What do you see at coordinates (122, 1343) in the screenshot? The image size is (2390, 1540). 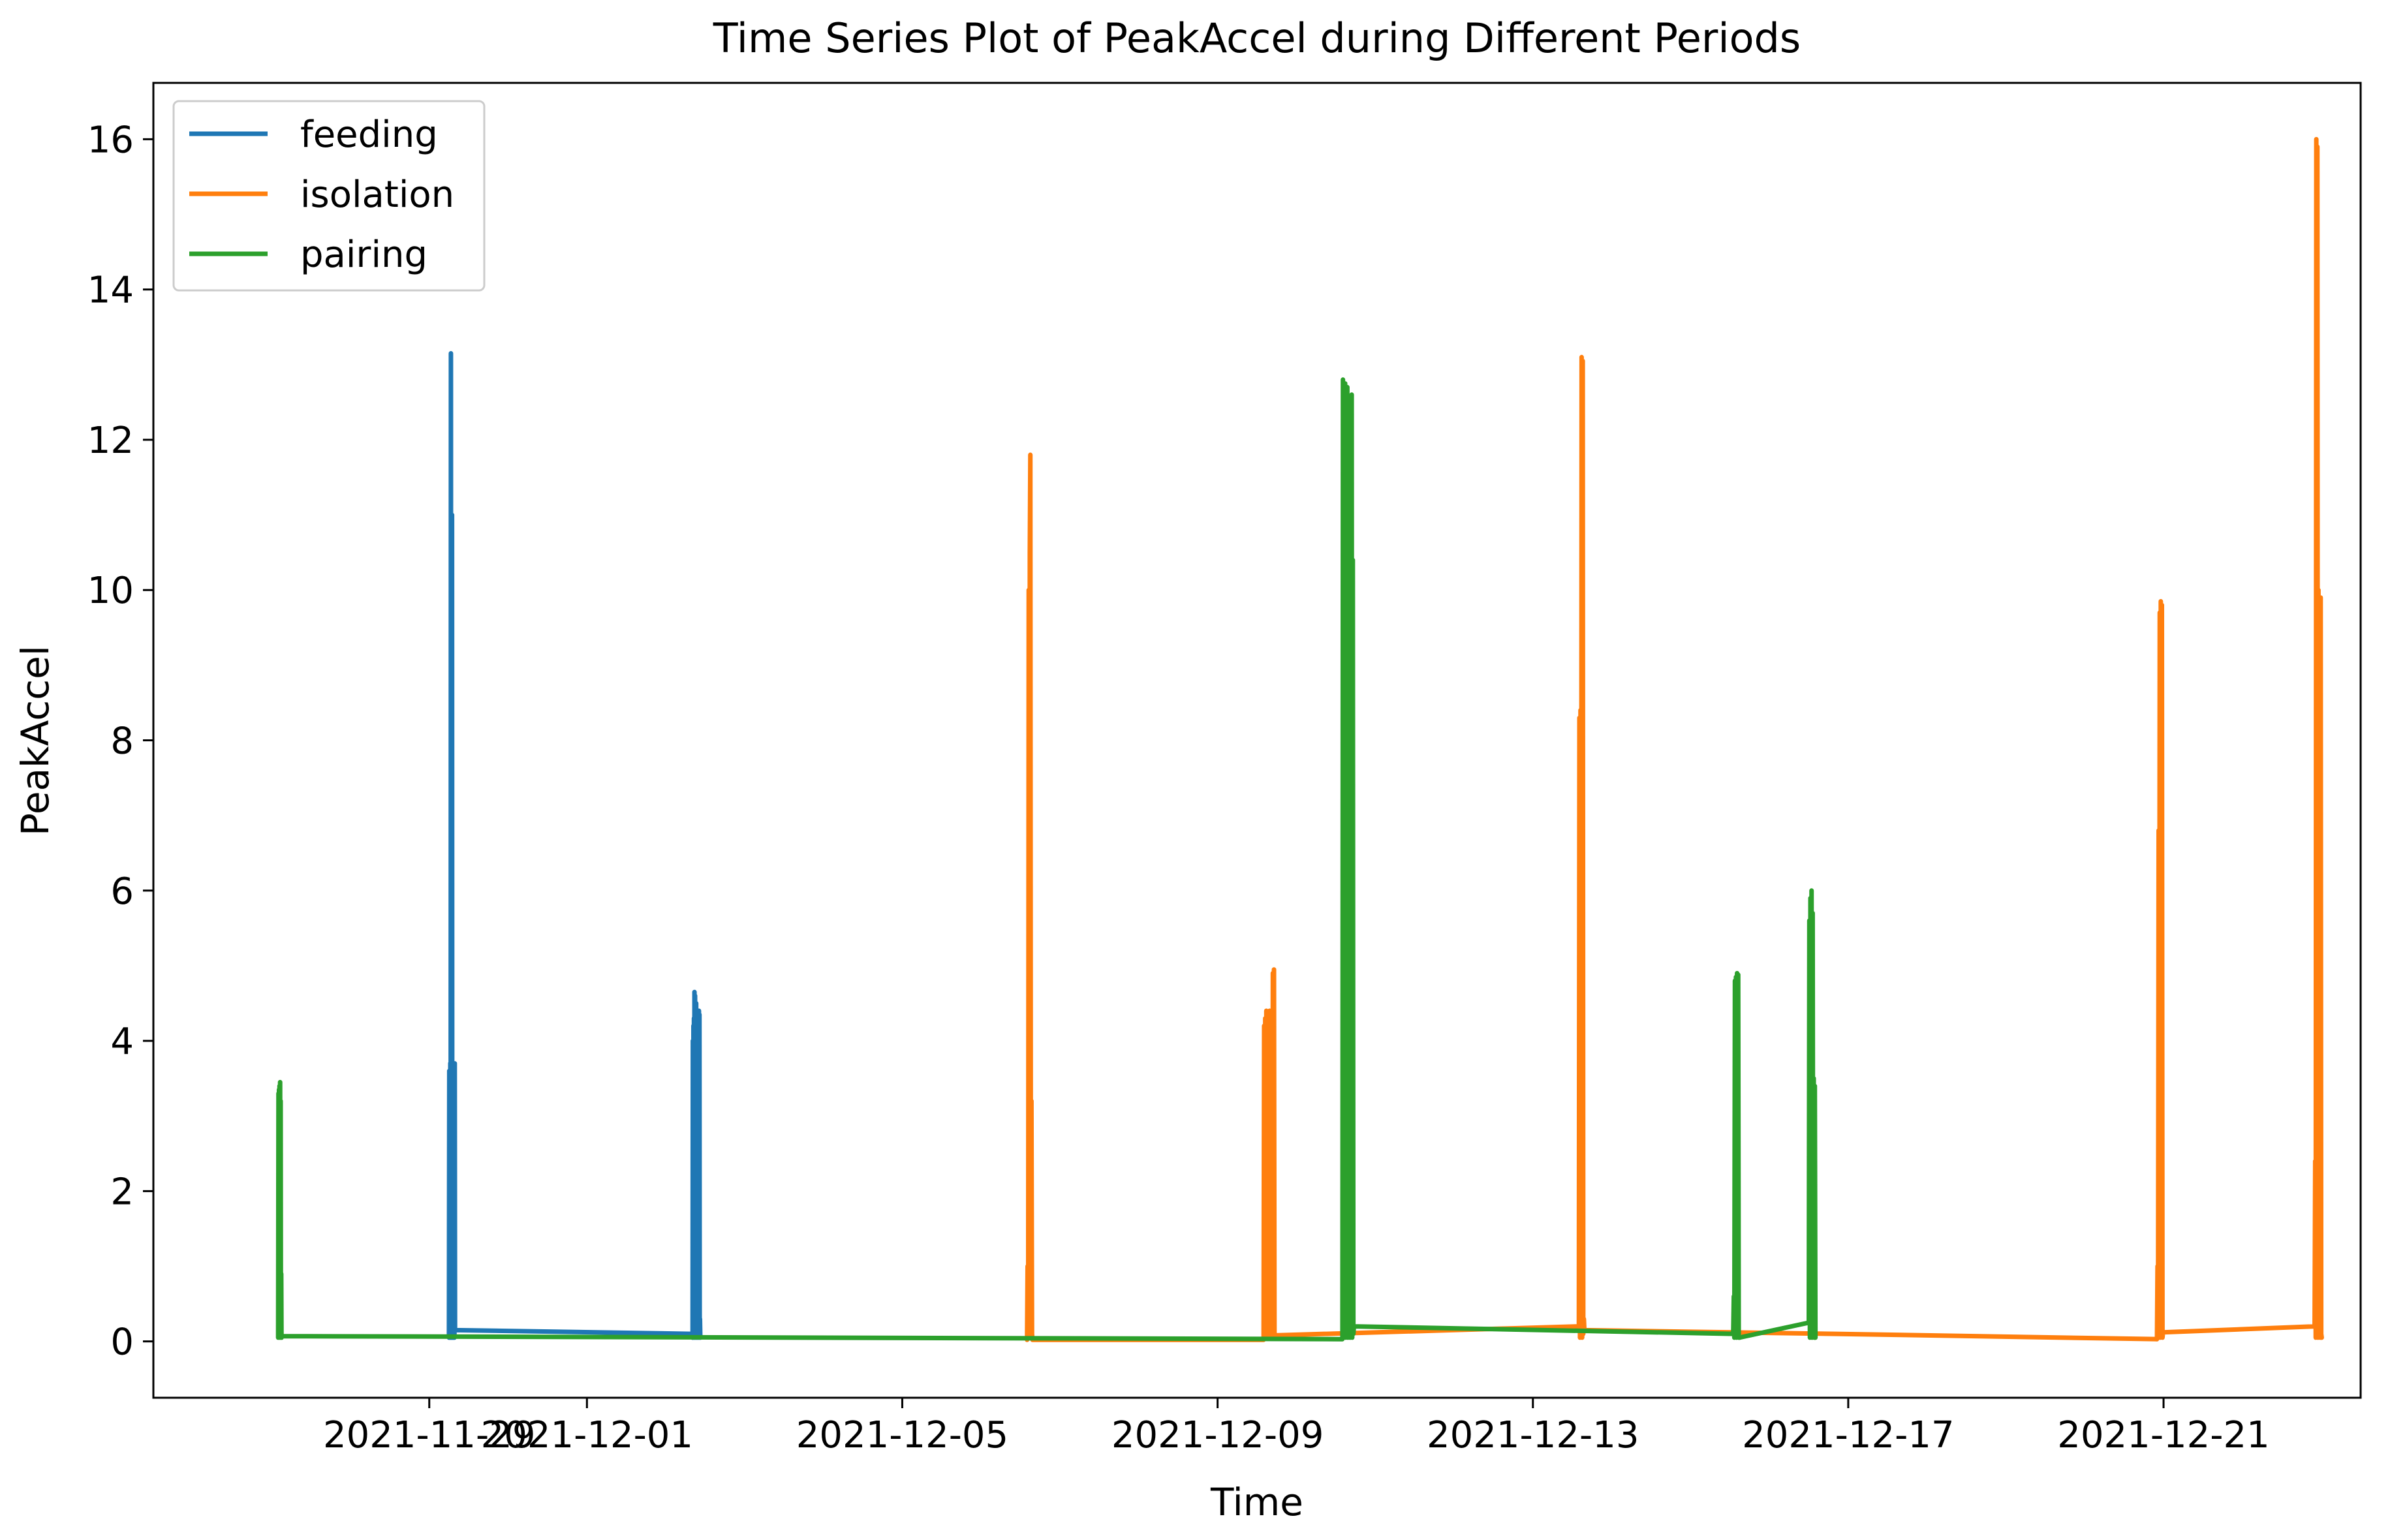 I see `y-tick-label: 0` at bounding box center [122, 1343].